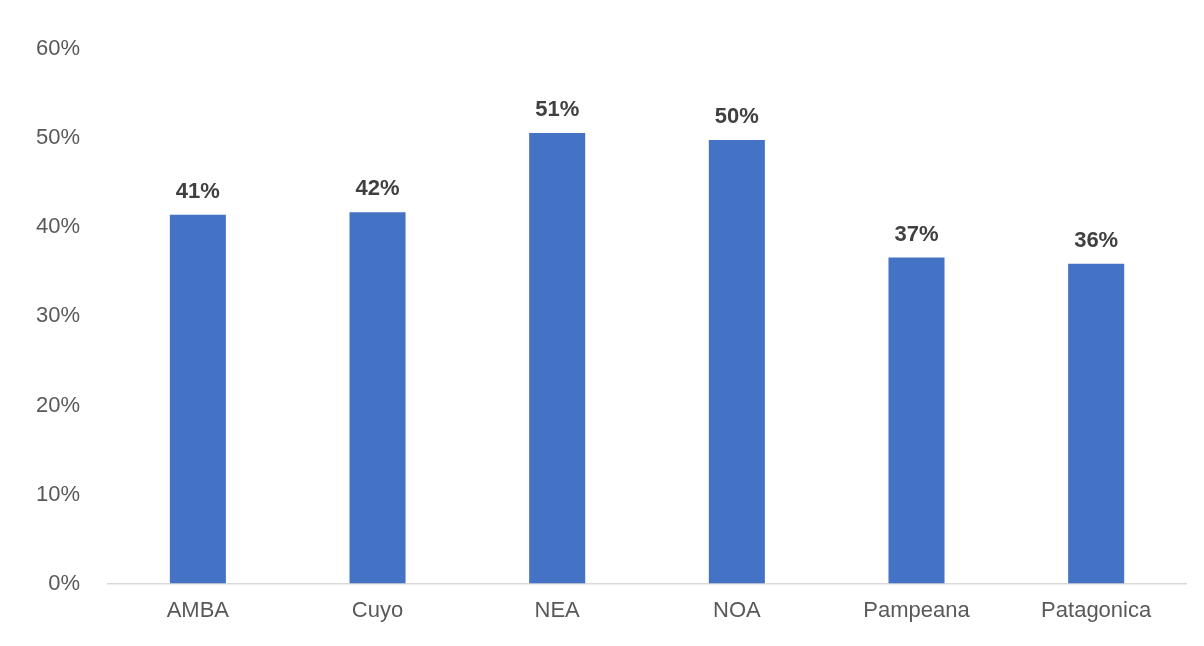  Describe the element at coordinates (557, 609) in the screenshot. I see `x-tick-label: NEA` at that location.